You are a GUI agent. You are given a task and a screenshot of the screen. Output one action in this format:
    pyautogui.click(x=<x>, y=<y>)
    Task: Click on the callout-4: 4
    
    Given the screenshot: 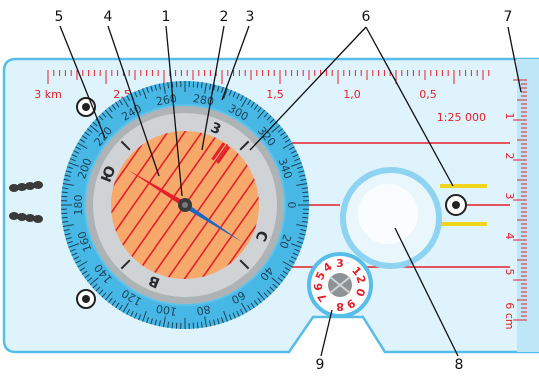 What is the action you would take?
    pyautogui.click(x=108, y=17)
    